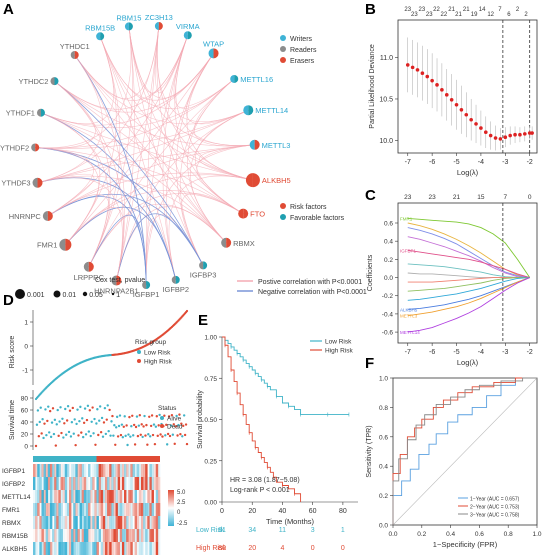 The image size is (542, 557). What do you see at coordinates (252, 511) in the screenshot?
I see `x-tick-label: 20` at bounding box center [252, 511].